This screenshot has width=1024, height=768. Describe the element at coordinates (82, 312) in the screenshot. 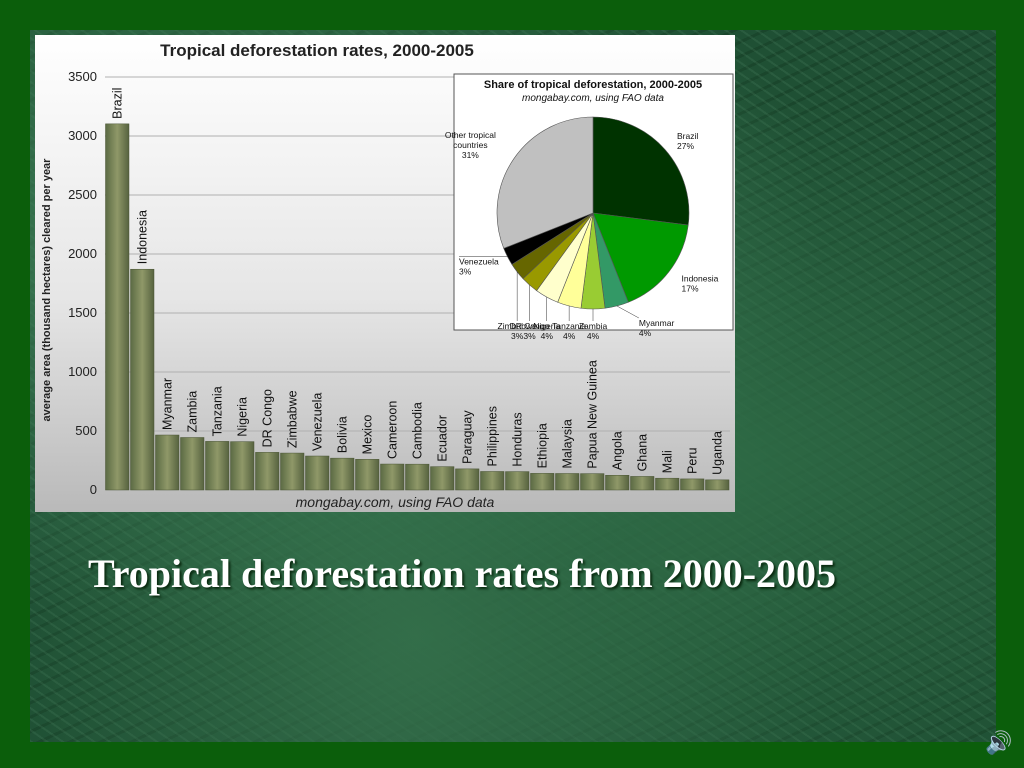

I see `y-tick-label: 1500` at that location.